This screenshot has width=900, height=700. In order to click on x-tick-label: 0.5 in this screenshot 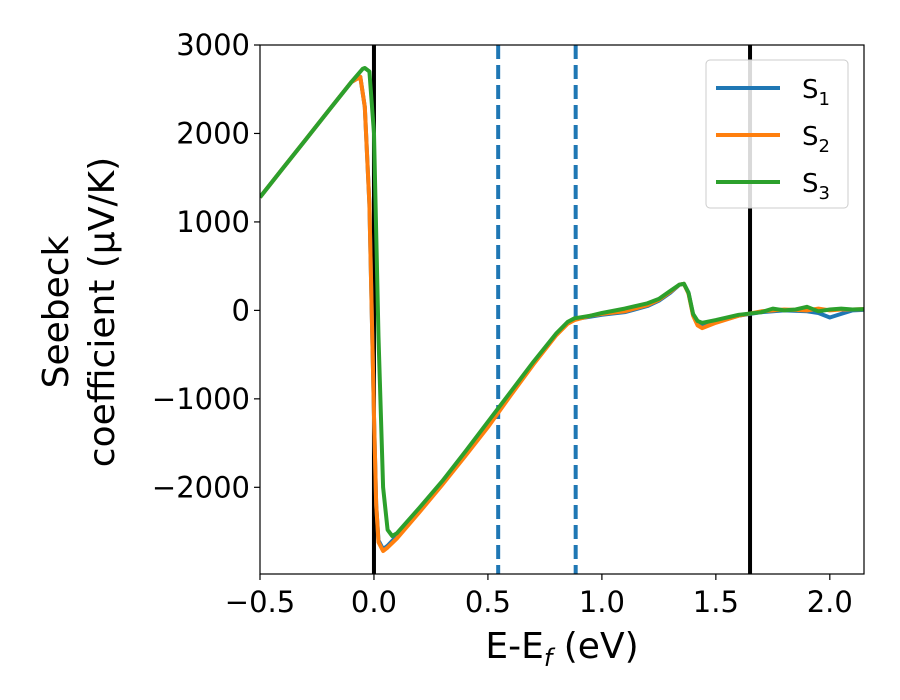, I will do `click(488, 602)`.